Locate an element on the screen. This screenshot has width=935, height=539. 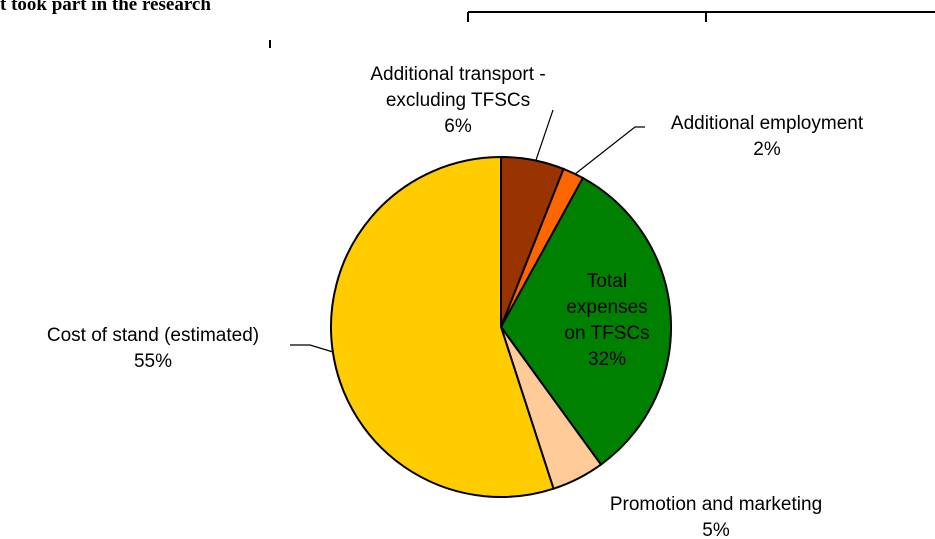
value-label: 2% is located at coordinates (767, 149).